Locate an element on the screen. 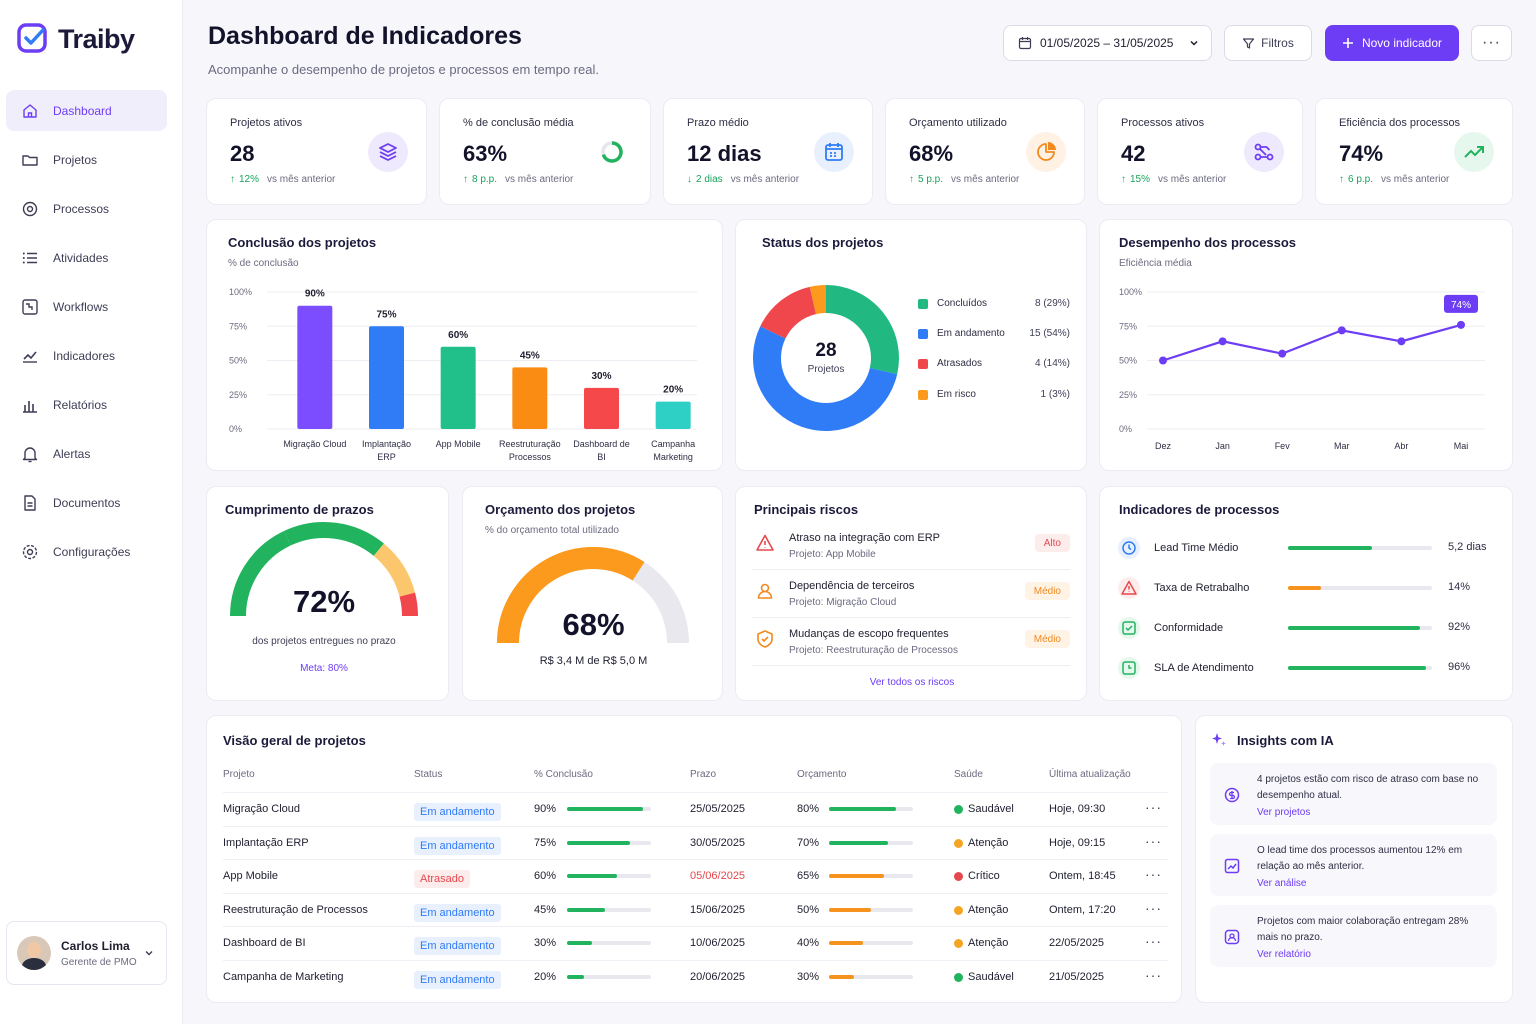 The height and width of the screenshot is (1024, 1536). value-tooltip is located at coordinates (1461, 303).